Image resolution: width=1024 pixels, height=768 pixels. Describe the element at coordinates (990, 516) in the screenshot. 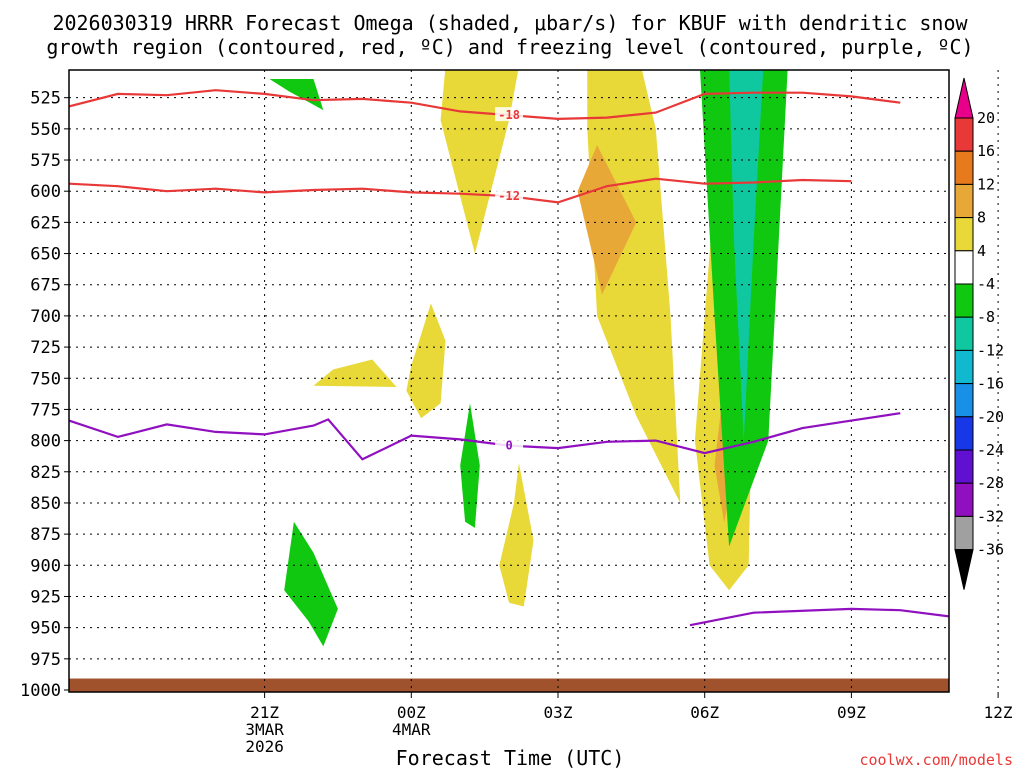

I see `colorbar-label-12: -32` at that location.